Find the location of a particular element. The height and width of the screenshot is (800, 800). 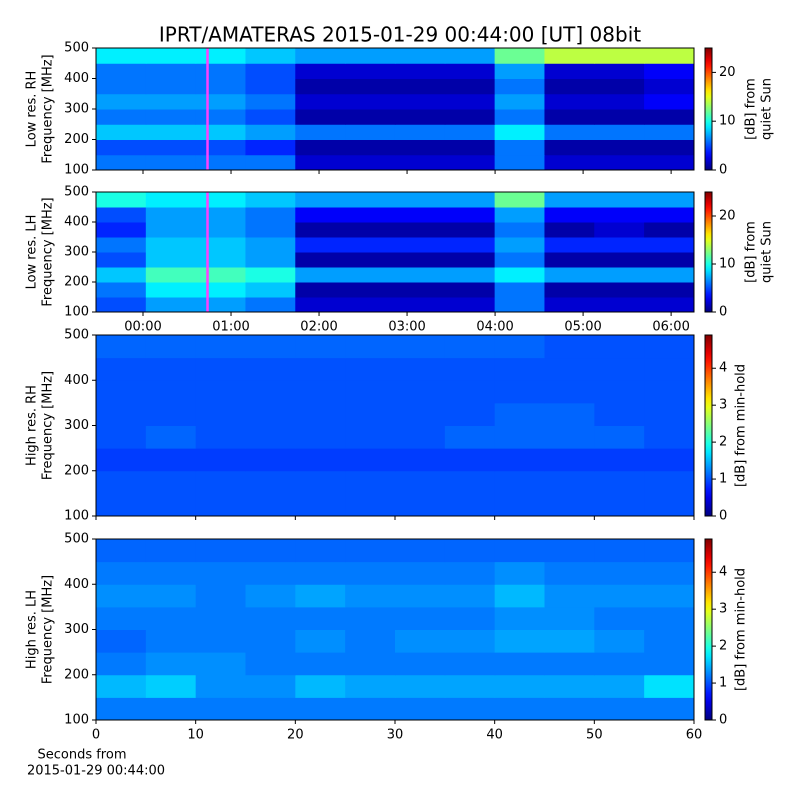

colorbar-tick-label: 2 is located at coordinates (723, 442).